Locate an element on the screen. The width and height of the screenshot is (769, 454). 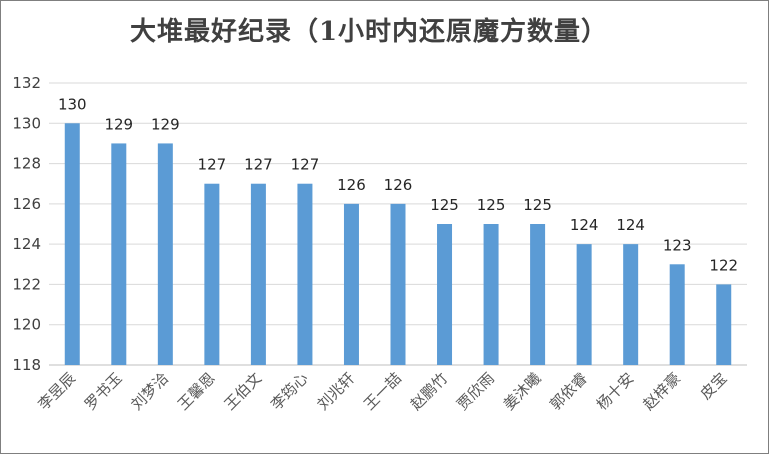
category-label: 王馨恩 is located at coordinates (196, 391).